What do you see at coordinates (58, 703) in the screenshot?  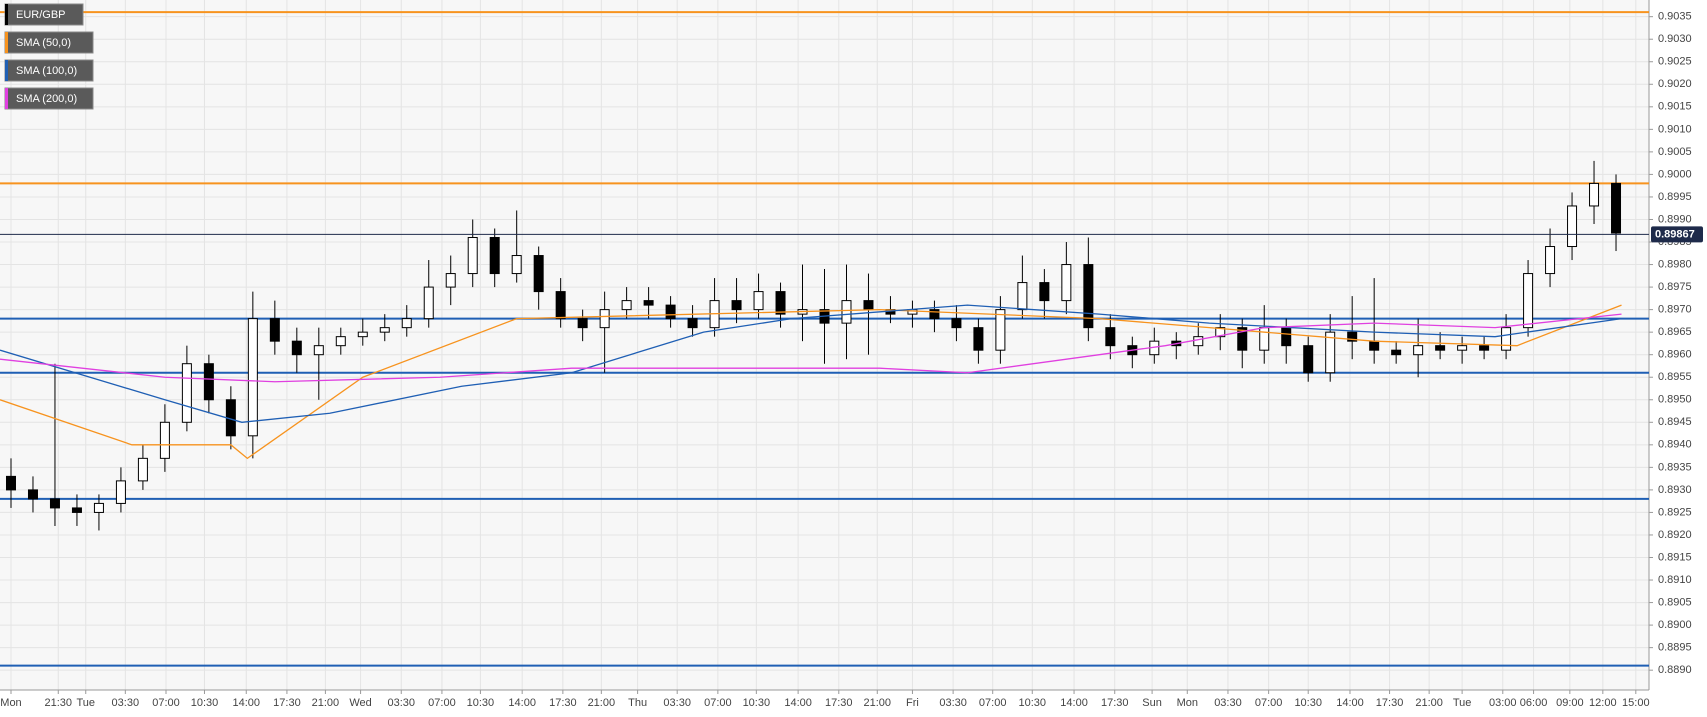 I see `x-tick-label: 21:30` at bounding box center [58, 703].